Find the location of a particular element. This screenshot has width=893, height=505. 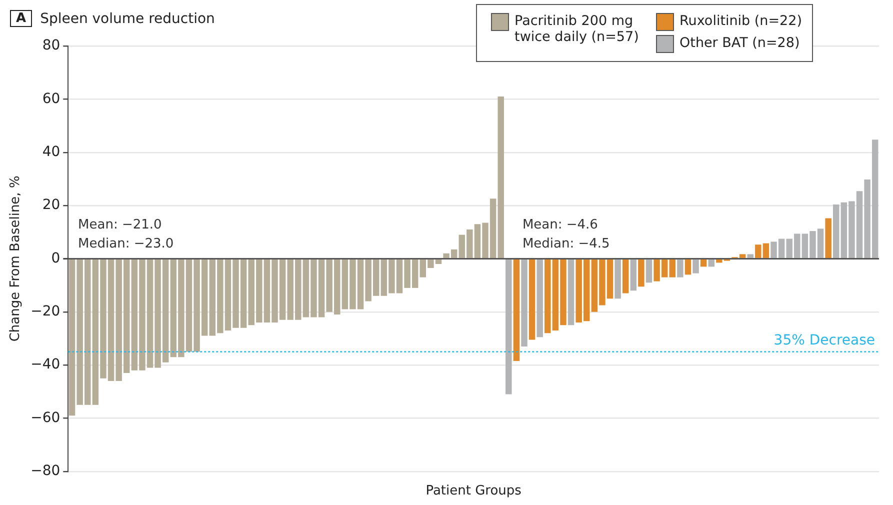

annotation: Mean: −21.0 is located at coordinates (120, 225).